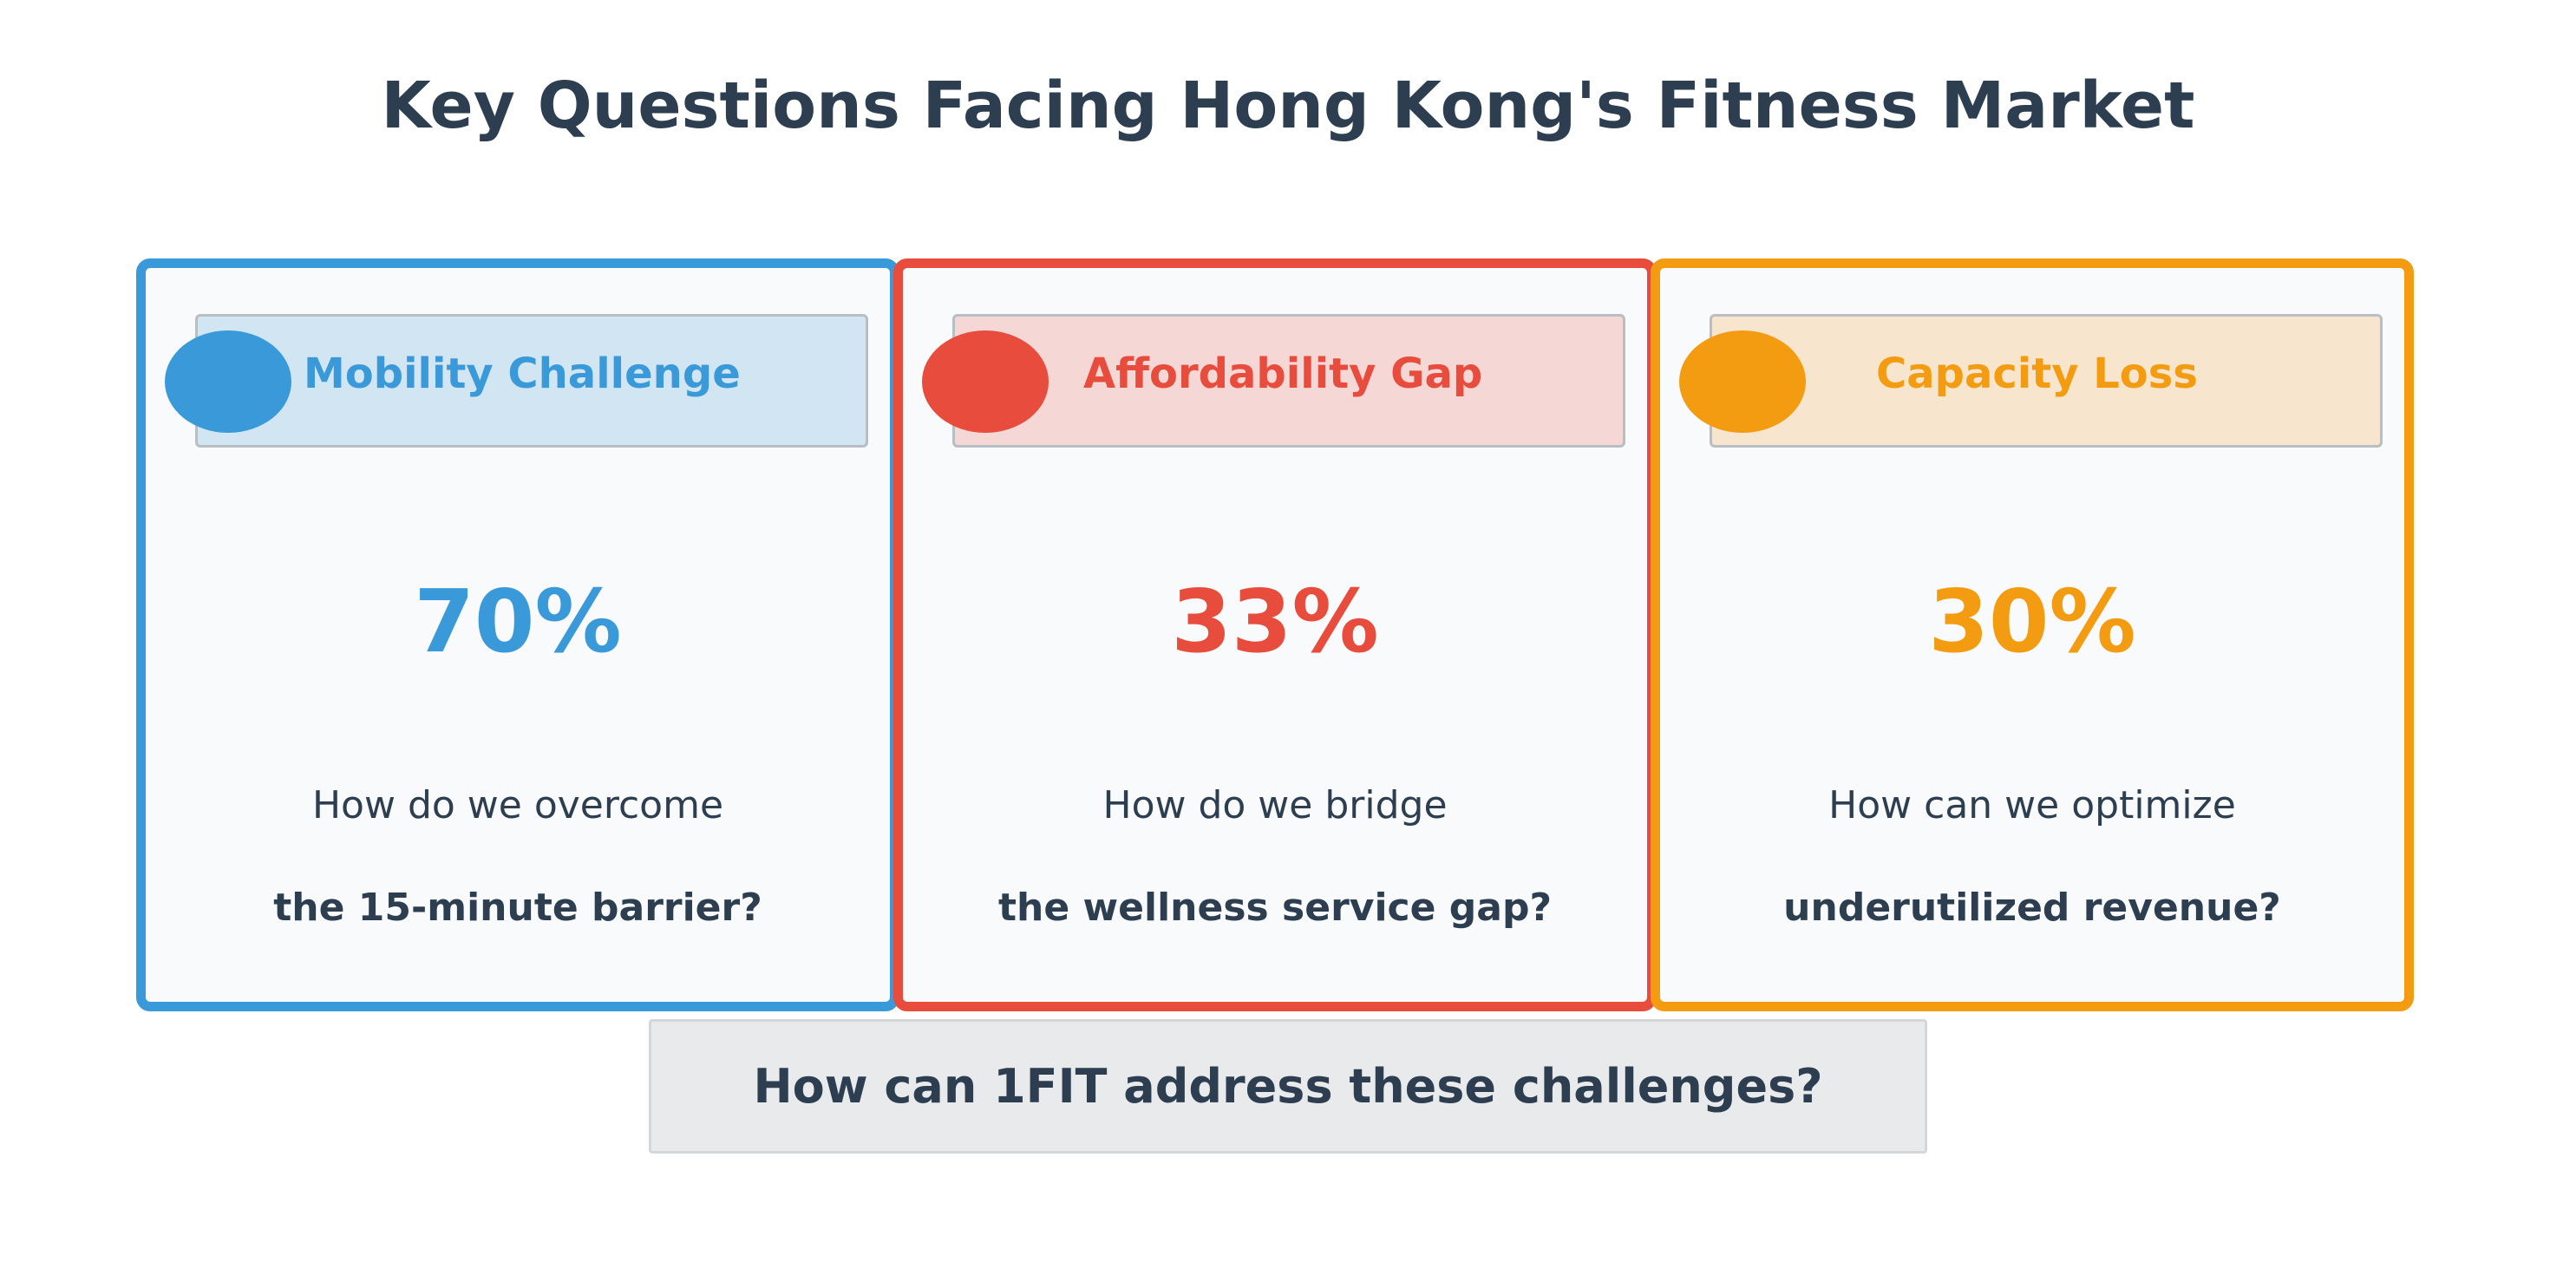 This screenshot has width=2576, height=1275. I want to click on affordability-icon, so click(985, 381).